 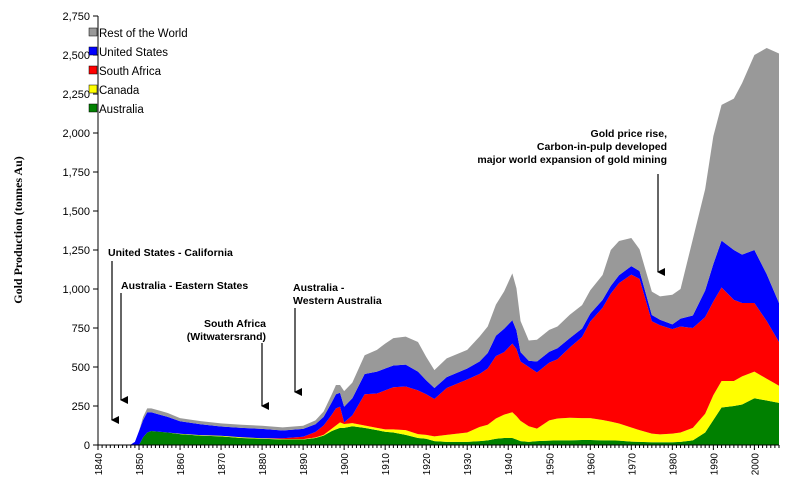 I want to click on y-axis-title: Gold Production (tonnes Au), so click(x=18, y=229).